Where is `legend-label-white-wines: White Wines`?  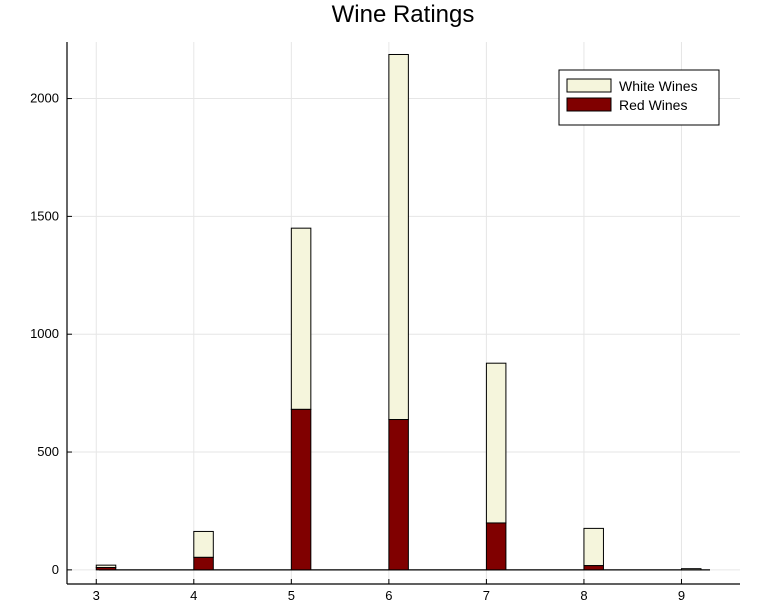
legend-label-white-wines: White Wines is located at coordinates (658, 86).